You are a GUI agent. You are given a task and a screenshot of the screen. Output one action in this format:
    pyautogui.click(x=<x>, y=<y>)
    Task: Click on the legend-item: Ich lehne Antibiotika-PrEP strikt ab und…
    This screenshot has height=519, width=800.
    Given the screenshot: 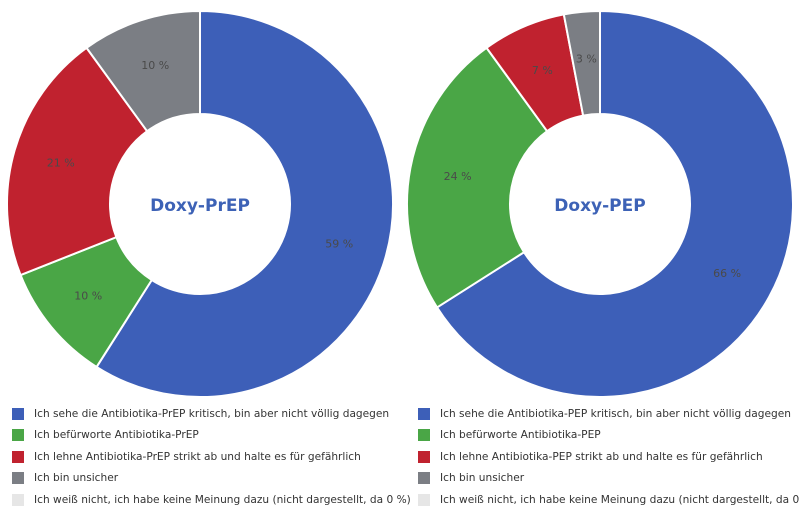 What is the action you would take?
    pyautogui.click(x=204, y=457)
    